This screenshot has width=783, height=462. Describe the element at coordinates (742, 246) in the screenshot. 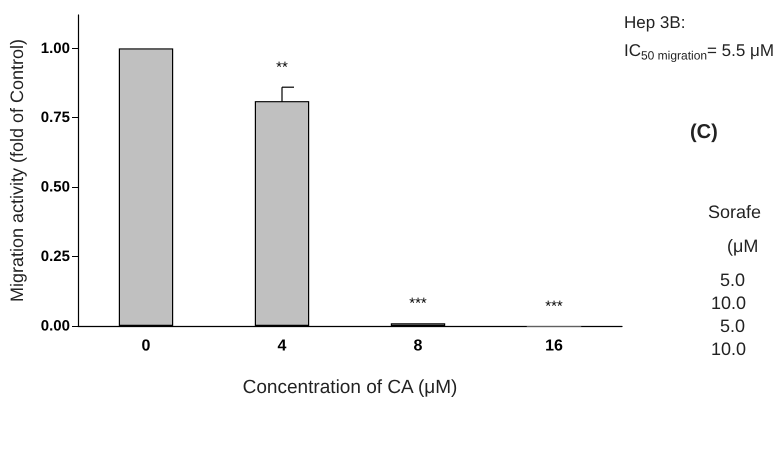

I see `text: (μM` at that location.